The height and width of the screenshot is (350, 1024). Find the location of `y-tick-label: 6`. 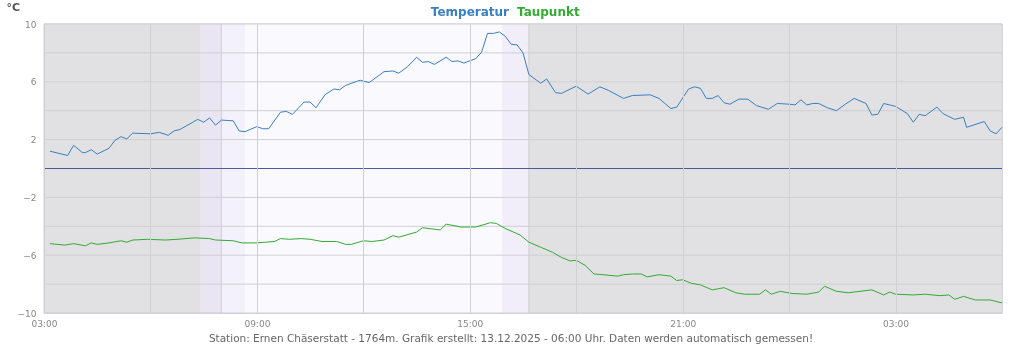

y-tick-label: 6 is located at coordinates (33, 82).